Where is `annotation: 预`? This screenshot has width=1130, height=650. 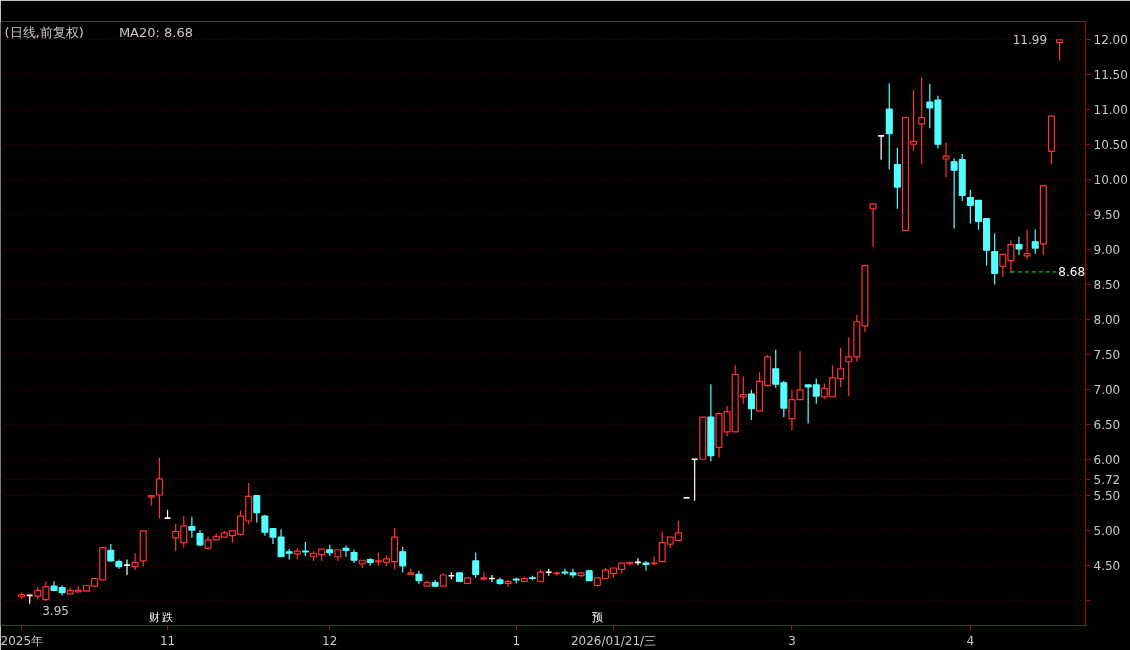 annotation: 预 is located at coordinates (597, 617).